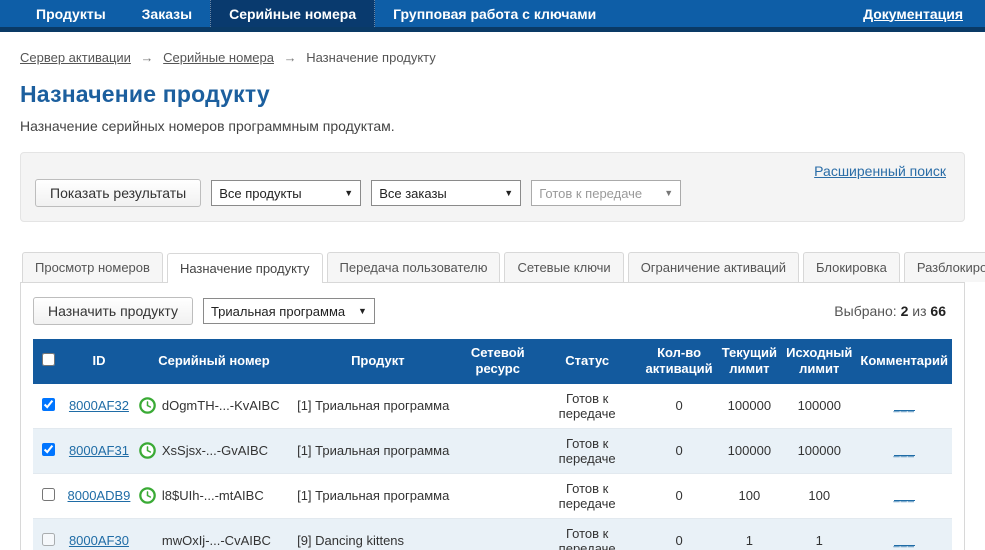 The image size is (985, 550). Describe the element at coordinates (278, 311) in the screenshot. I see `assign-product-value: Триальная программа` at that location.